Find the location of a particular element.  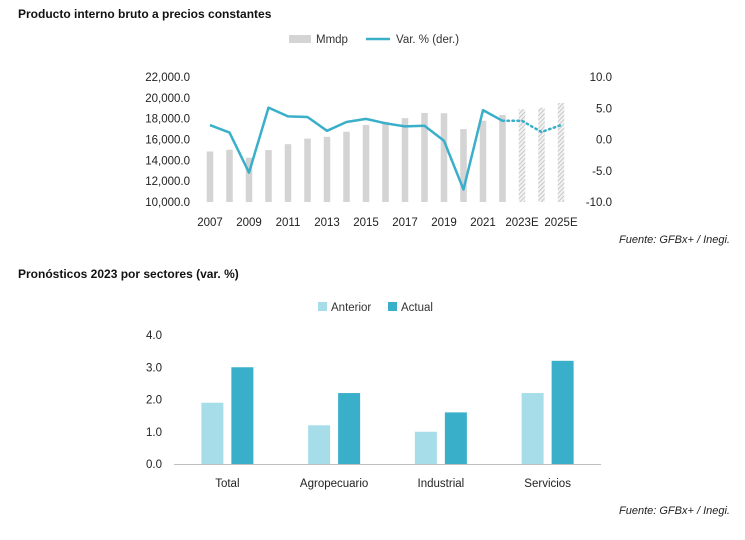

bar-mmdp-2015 is located at coordinates (366, 163).